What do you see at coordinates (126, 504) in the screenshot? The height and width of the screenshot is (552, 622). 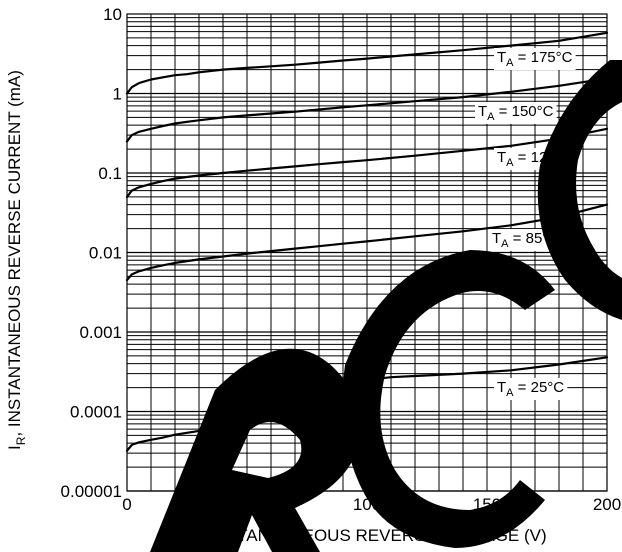 I see `x-tick-label: 0` at bounding box center [126, 504].